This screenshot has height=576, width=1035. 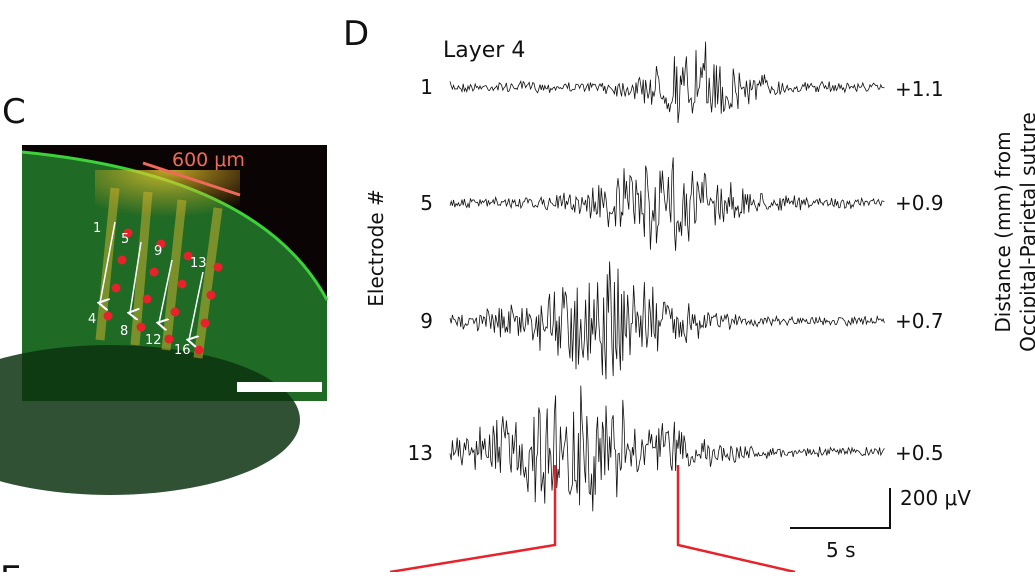 What do you see at coordinates (97, 228) in the screenshot?
I see `electrode-label: 1` at bounding box center [97, 228].